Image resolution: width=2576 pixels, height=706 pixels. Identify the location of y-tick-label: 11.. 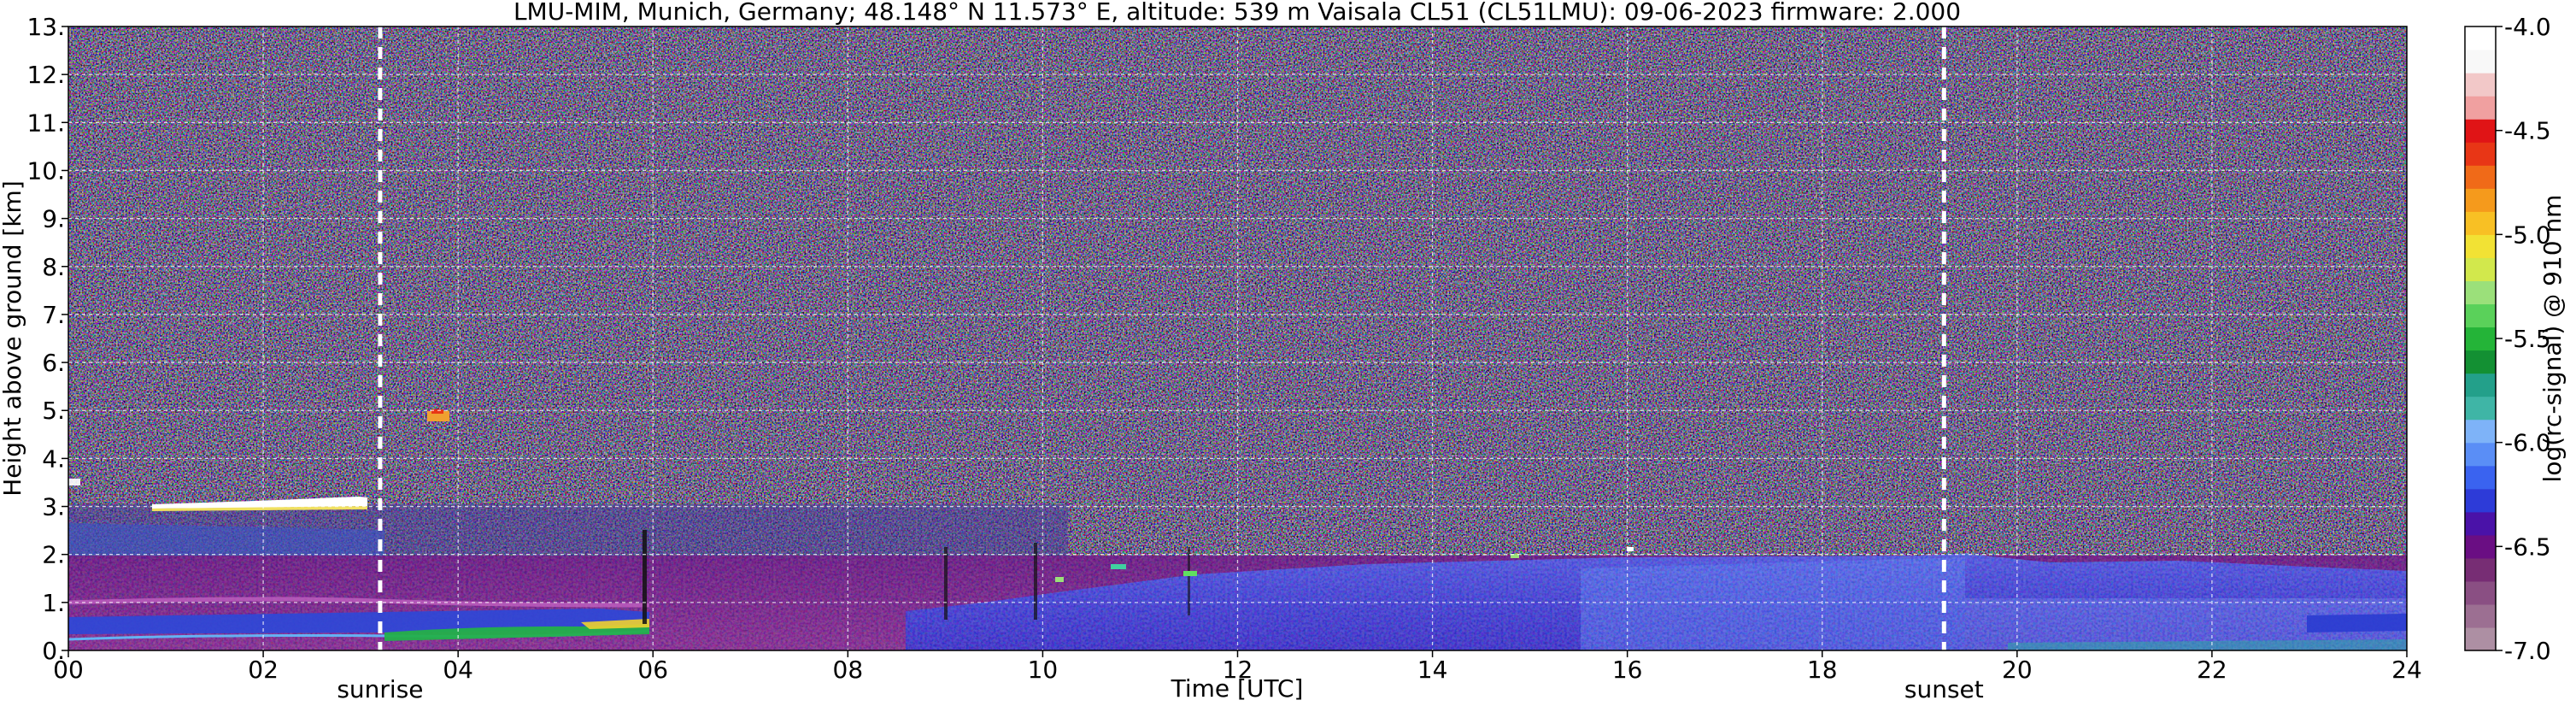
(45, 123).